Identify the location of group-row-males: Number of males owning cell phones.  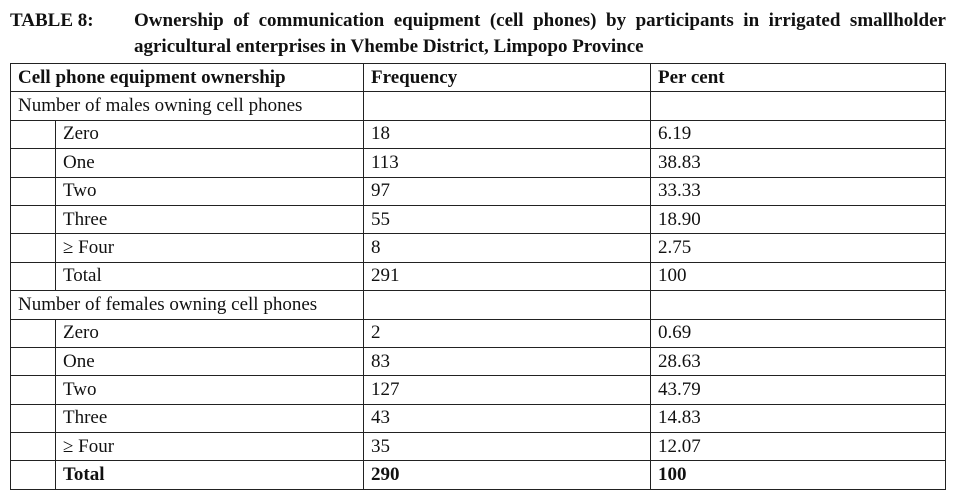
(478, 106).